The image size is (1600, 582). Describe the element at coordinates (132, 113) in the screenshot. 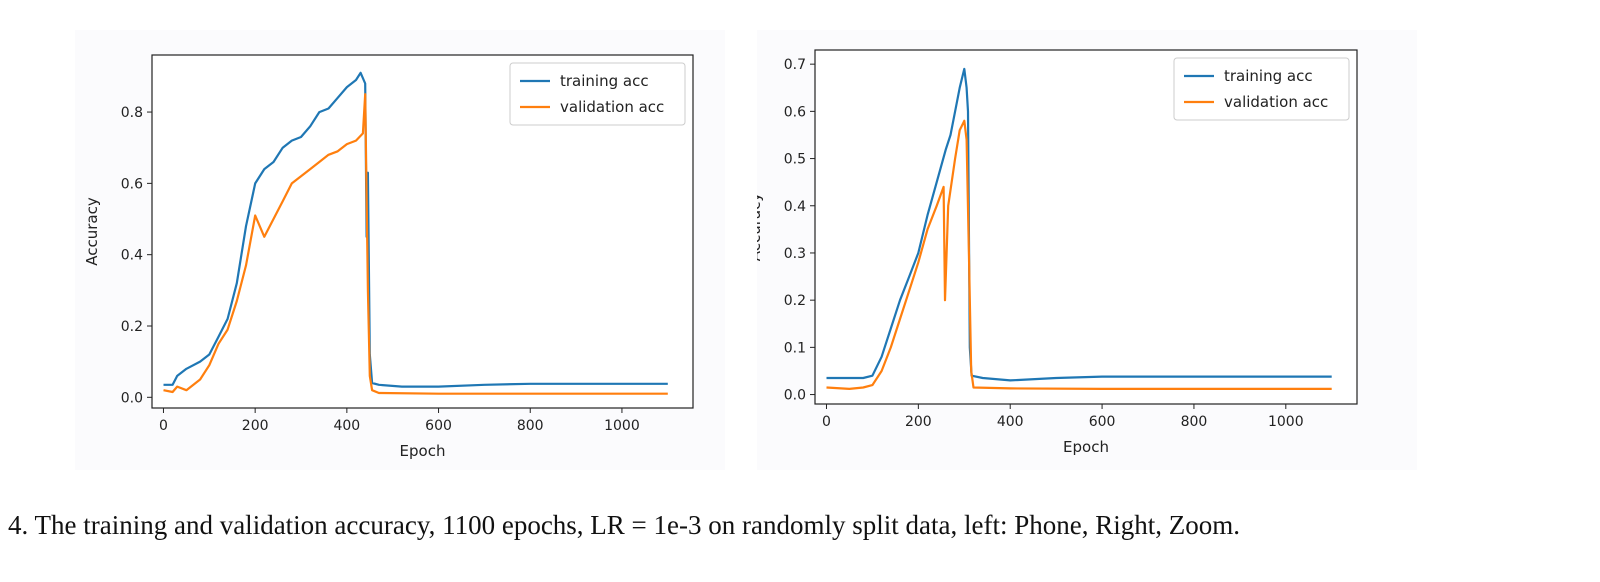

I see `y-tick-label: 0.8` at that location.